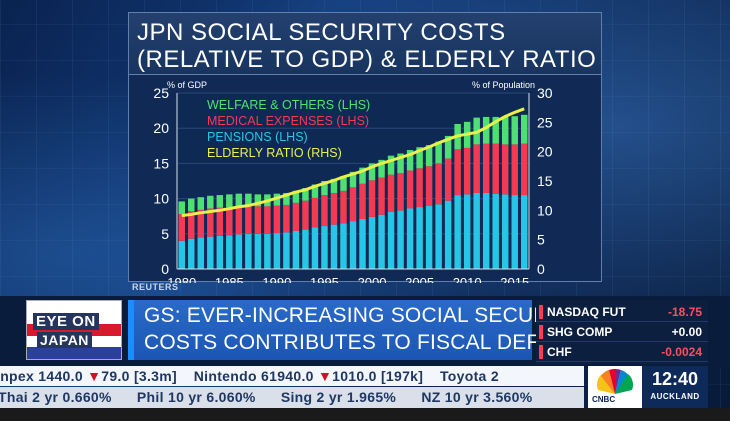  I want to click on crawl-bond-value: 6.060%, so click(231, 397).